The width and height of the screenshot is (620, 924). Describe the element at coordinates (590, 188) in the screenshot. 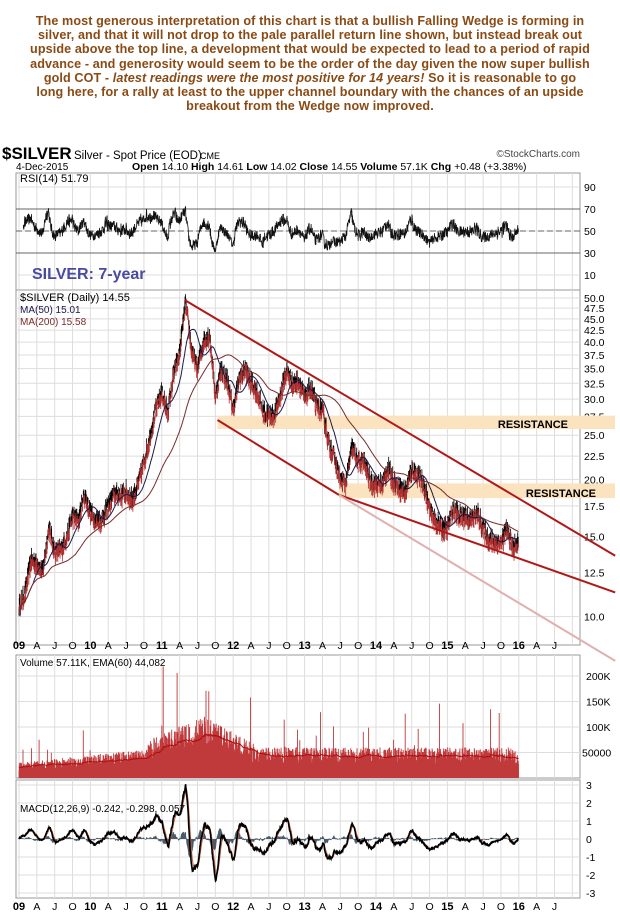

I see `rsi-tick: 90` at that location.